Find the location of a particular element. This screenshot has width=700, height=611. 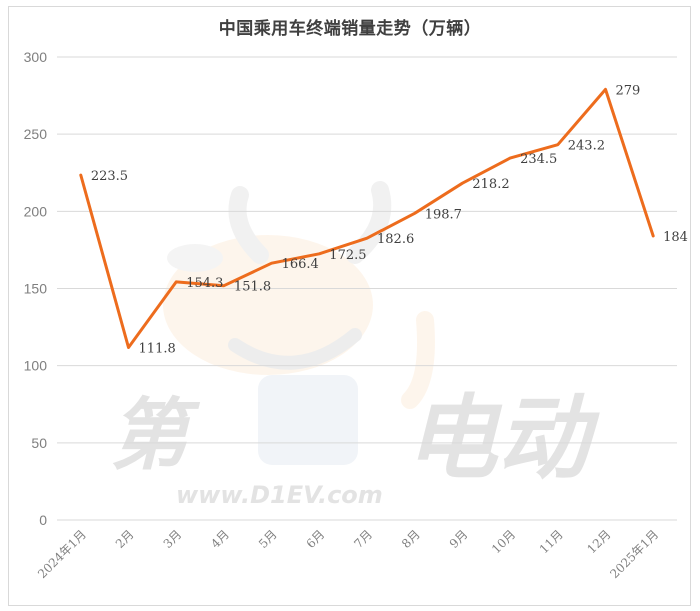

y-axis: 0 50 100 150 200 250 300 is located at coordinates (36, 288).